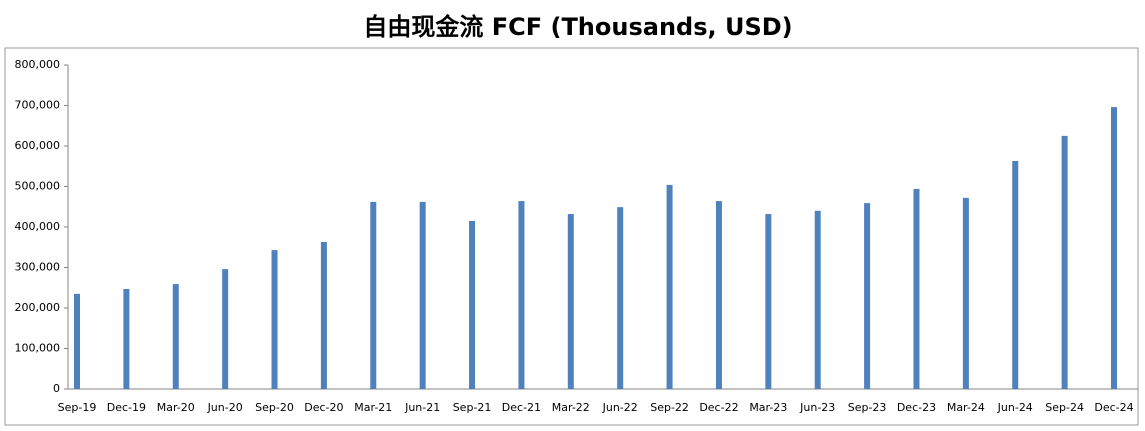 The width and height of the screenshot is (1145, 431). Describe the element at coordinates (577, 27) in the screenshot. I see `chart-title: 自由现金流 FCF (Thousands, USD)` at that location.